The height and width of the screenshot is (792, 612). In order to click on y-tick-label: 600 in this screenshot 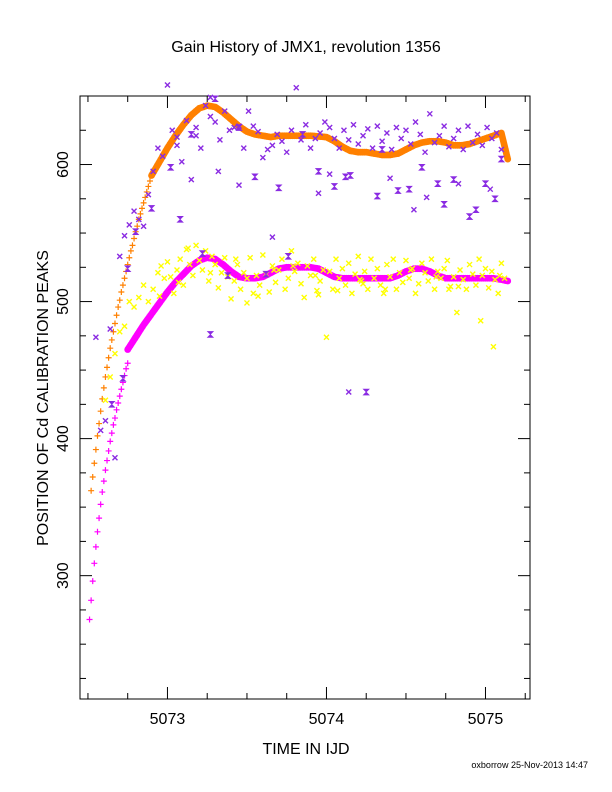, I will do `click(63, 164)`.